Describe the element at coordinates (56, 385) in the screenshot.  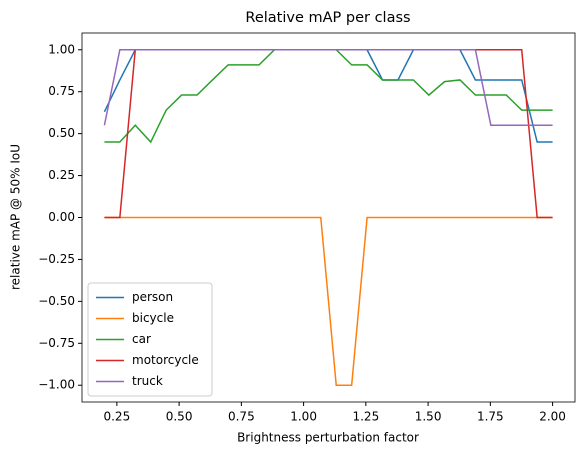
I see `y-tick-label: −1.00` at that location.